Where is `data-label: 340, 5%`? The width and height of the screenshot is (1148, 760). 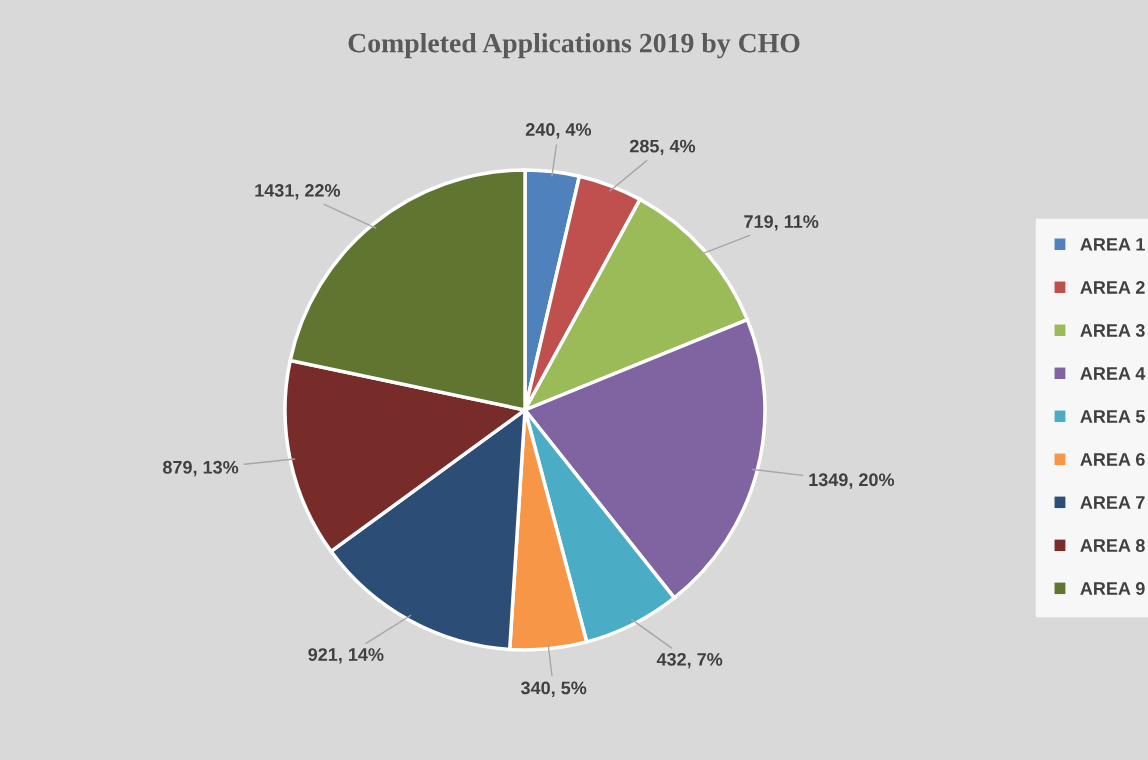 data-label: 340, 5% is located at coordinates (553, 689).